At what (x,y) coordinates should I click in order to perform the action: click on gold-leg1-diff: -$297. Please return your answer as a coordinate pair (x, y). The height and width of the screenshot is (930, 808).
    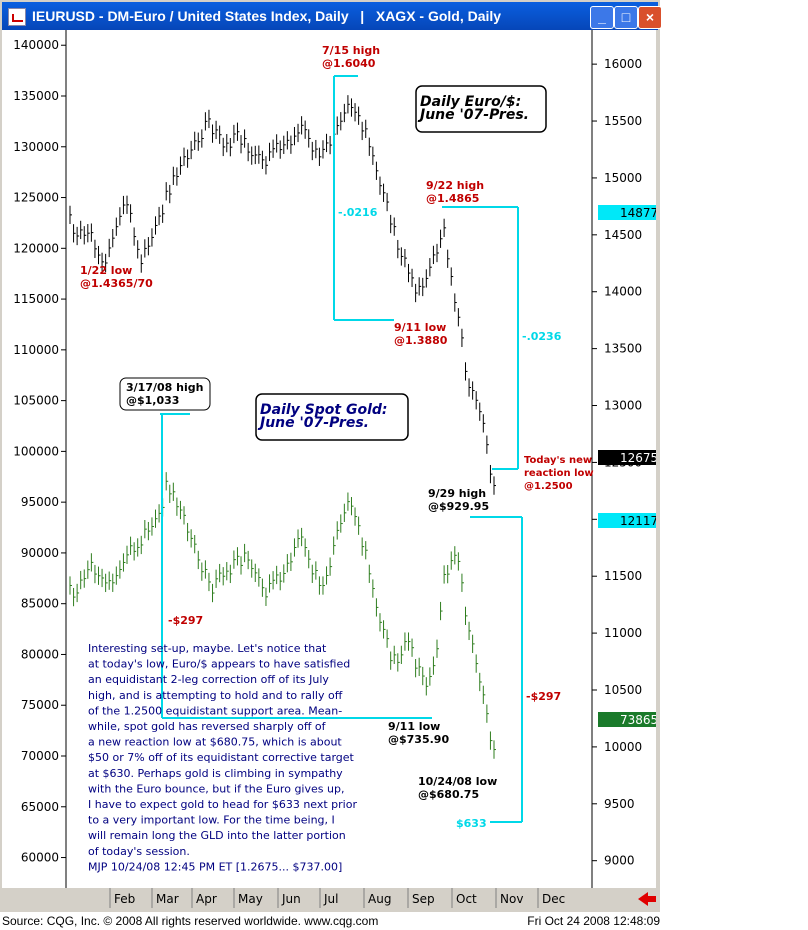
    Looking at the image, I should click on (185, 620).